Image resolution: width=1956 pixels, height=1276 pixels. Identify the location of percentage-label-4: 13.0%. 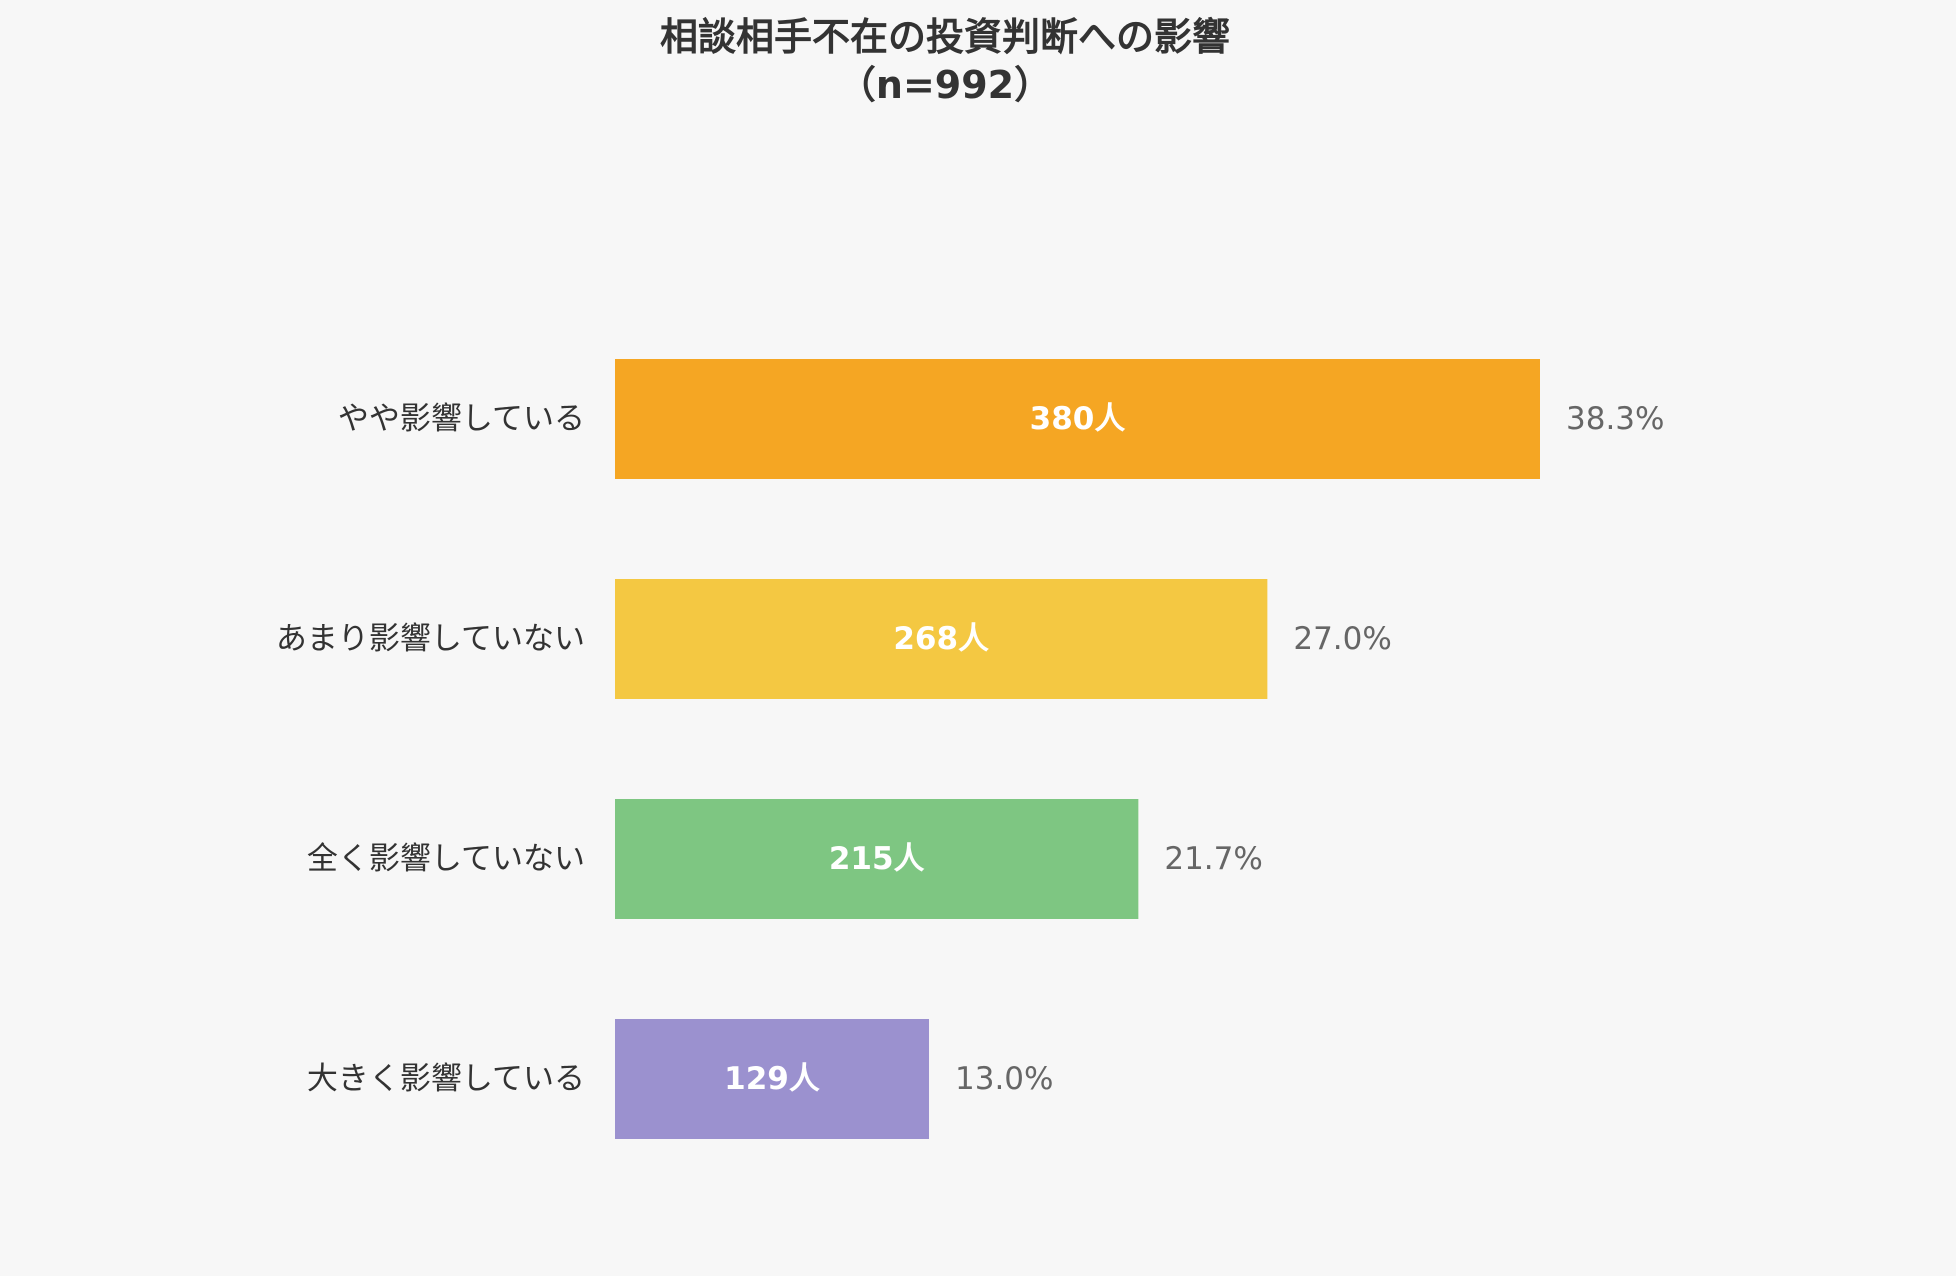
(1004, 1079).